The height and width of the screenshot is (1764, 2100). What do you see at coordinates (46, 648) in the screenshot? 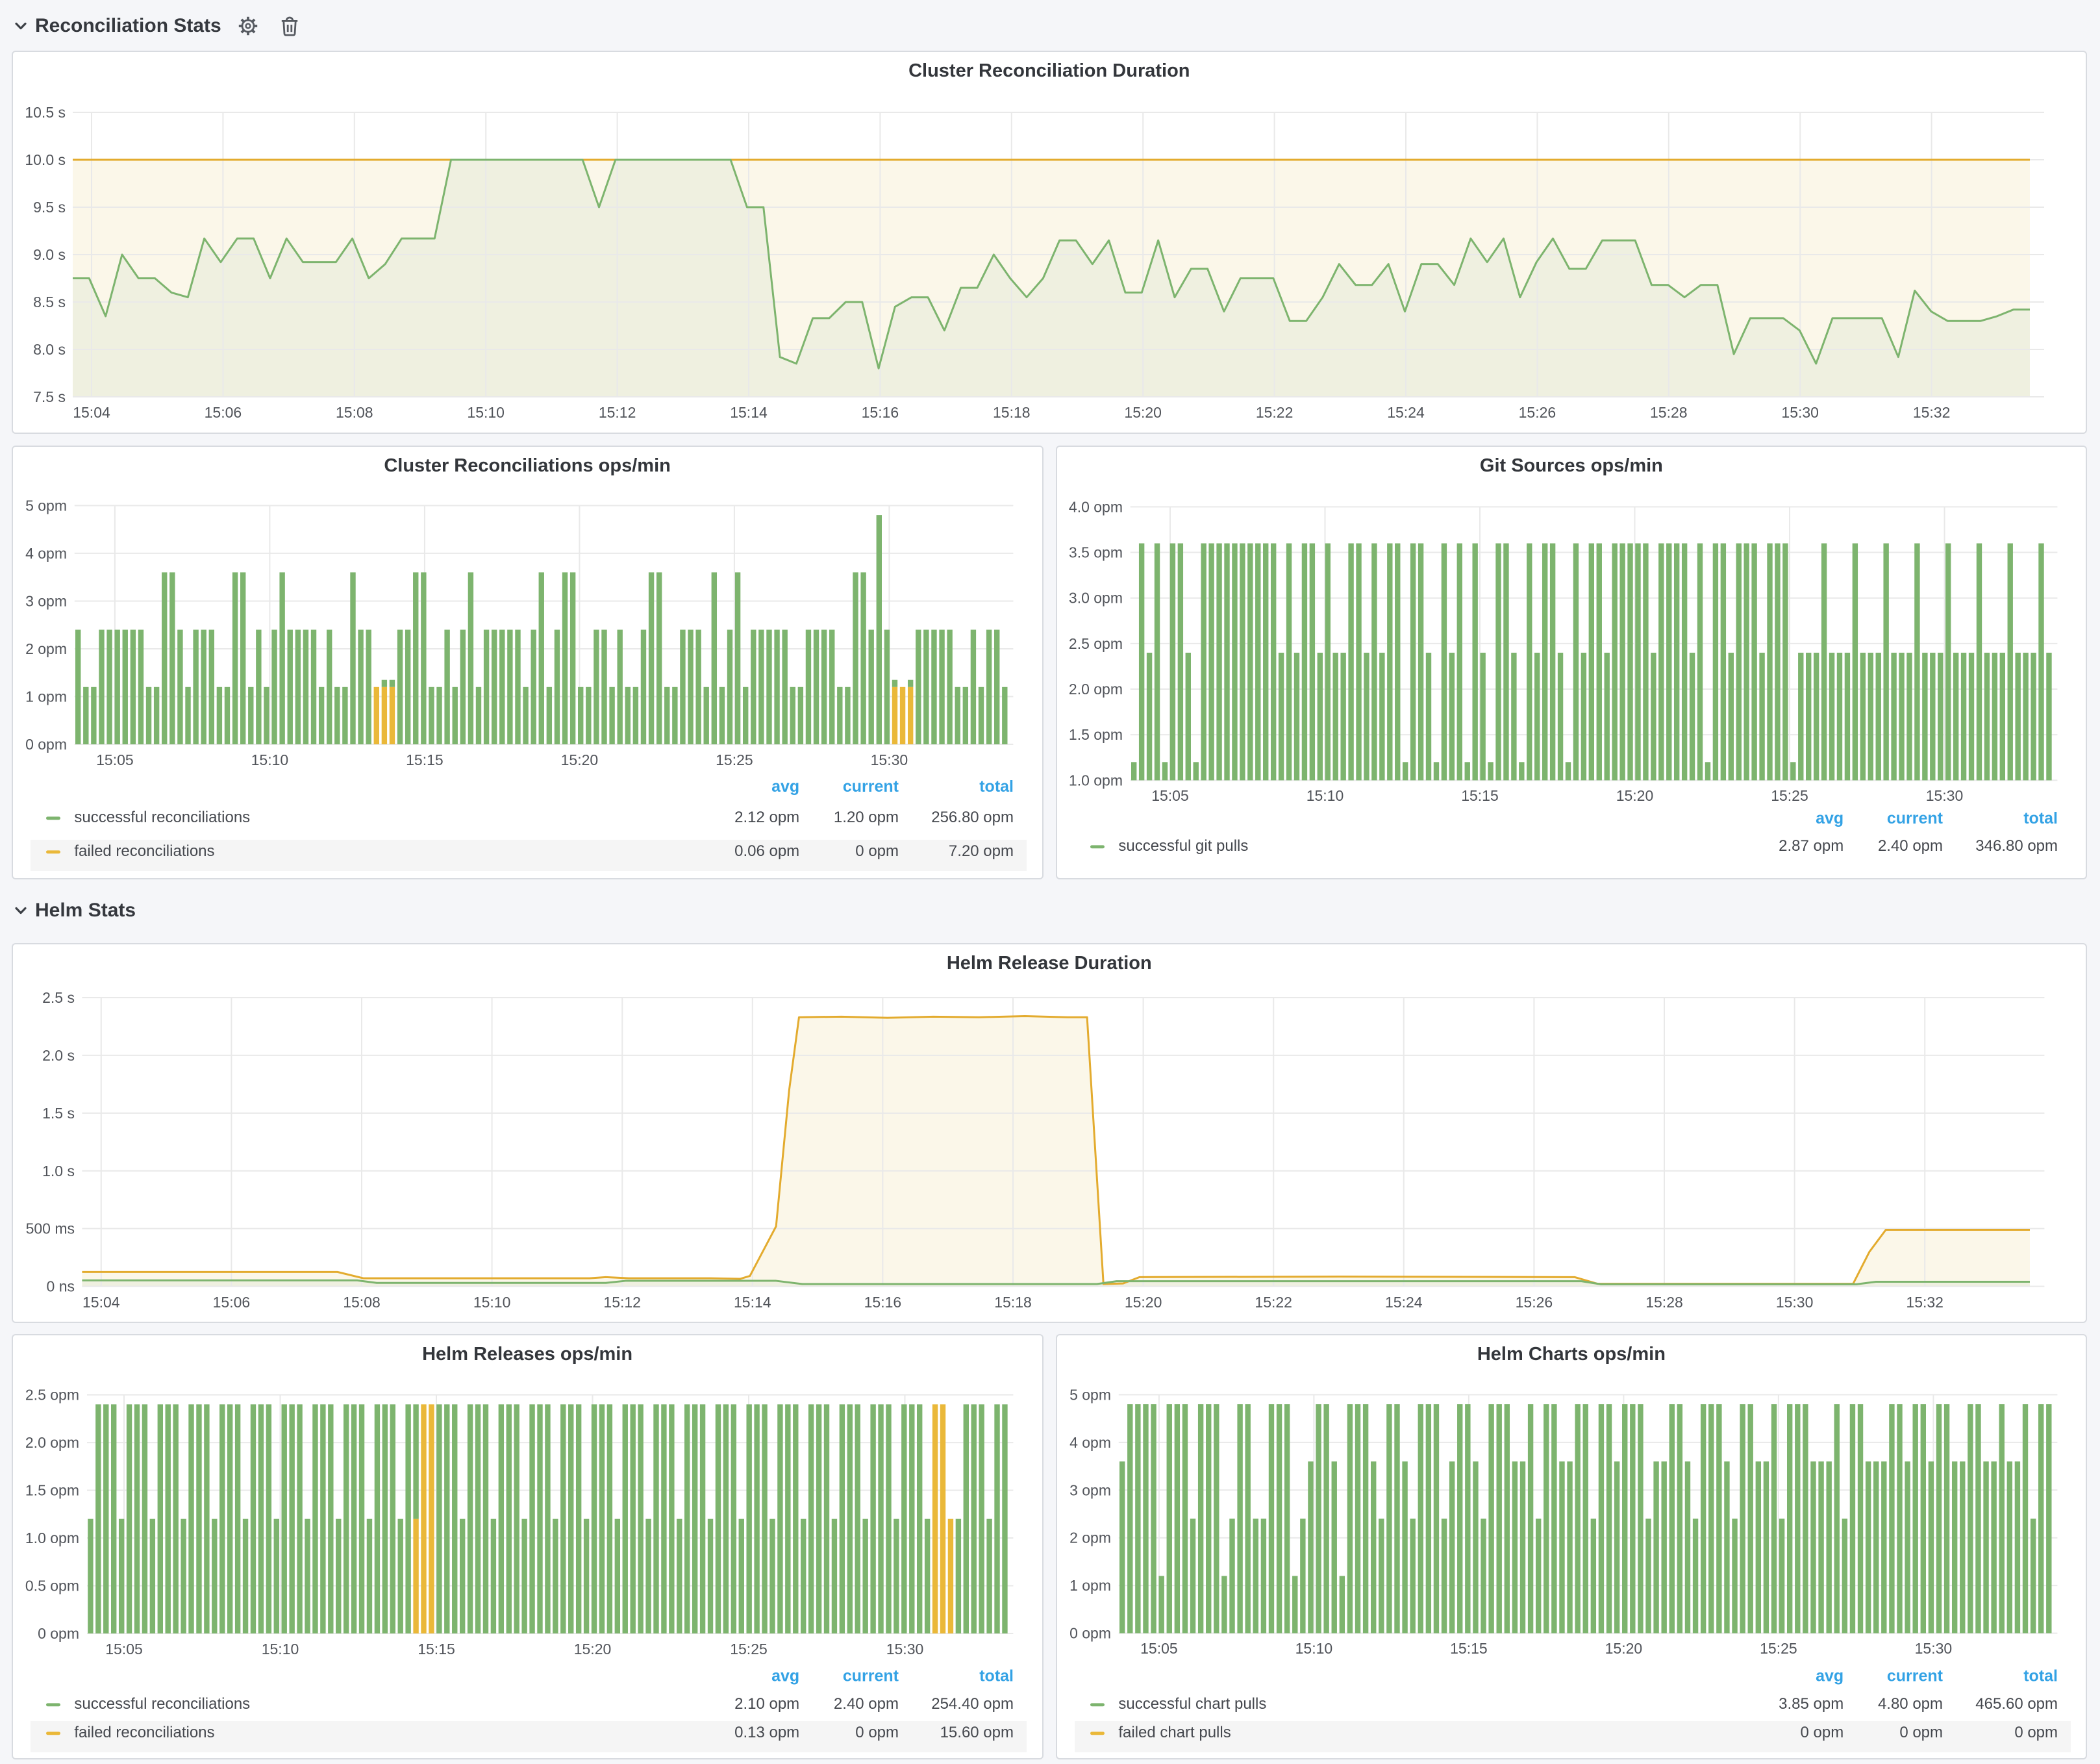
I see `svg-text: 2 opm` at bounding box center [46, 648].